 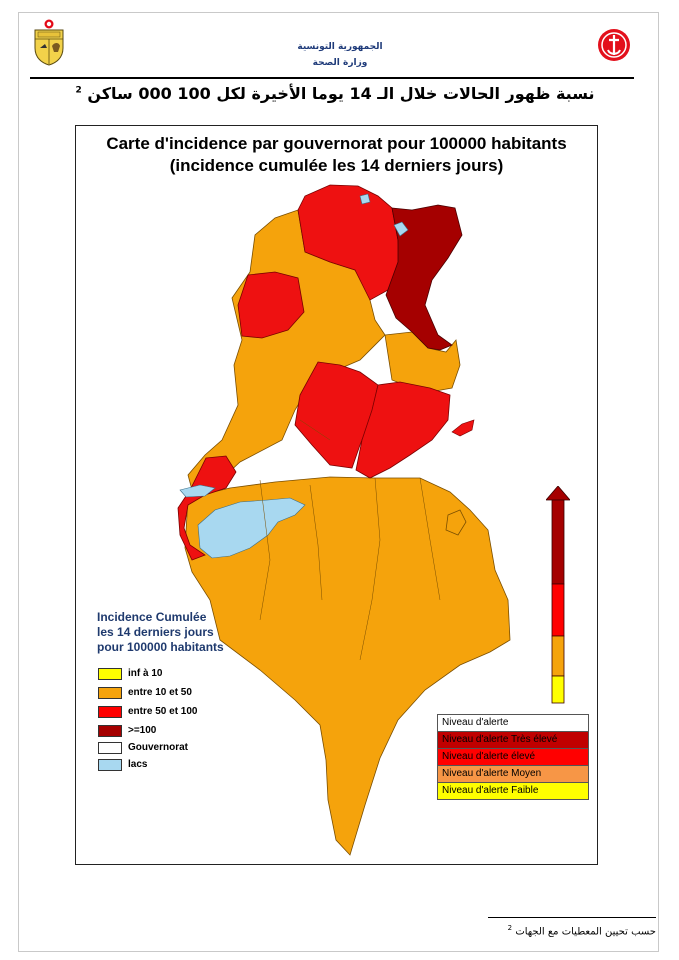 What do you see at coordinates (49, 42) in the screenshot?
I see `coat-of-arms-icon` at bounding box center [49, 42].